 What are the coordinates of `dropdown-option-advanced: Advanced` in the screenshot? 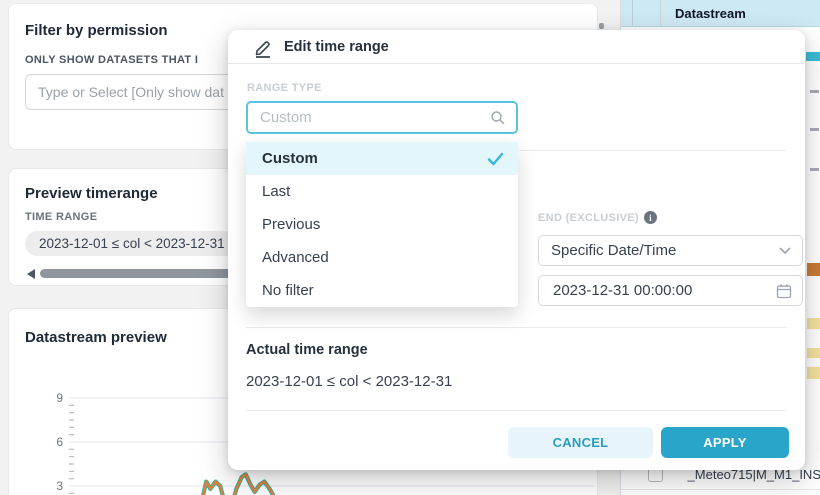 It's located at (382, 257).